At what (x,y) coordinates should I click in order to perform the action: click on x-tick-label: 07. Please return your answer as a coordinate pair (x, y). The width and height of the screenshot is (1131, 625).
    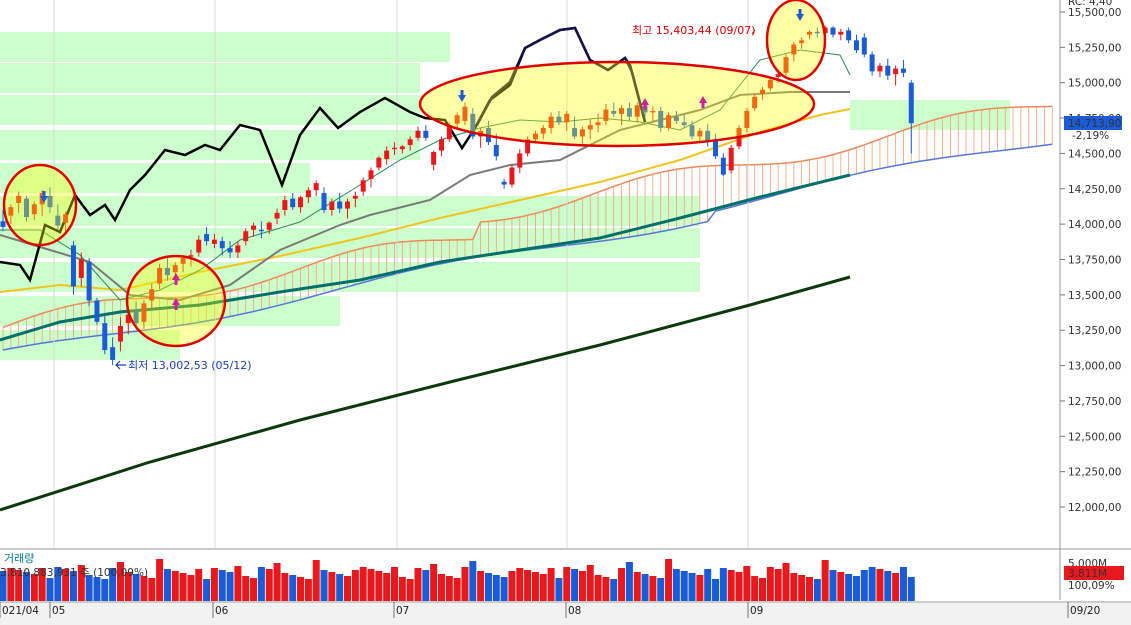
    Looking at the image, I should click on (402, 611).